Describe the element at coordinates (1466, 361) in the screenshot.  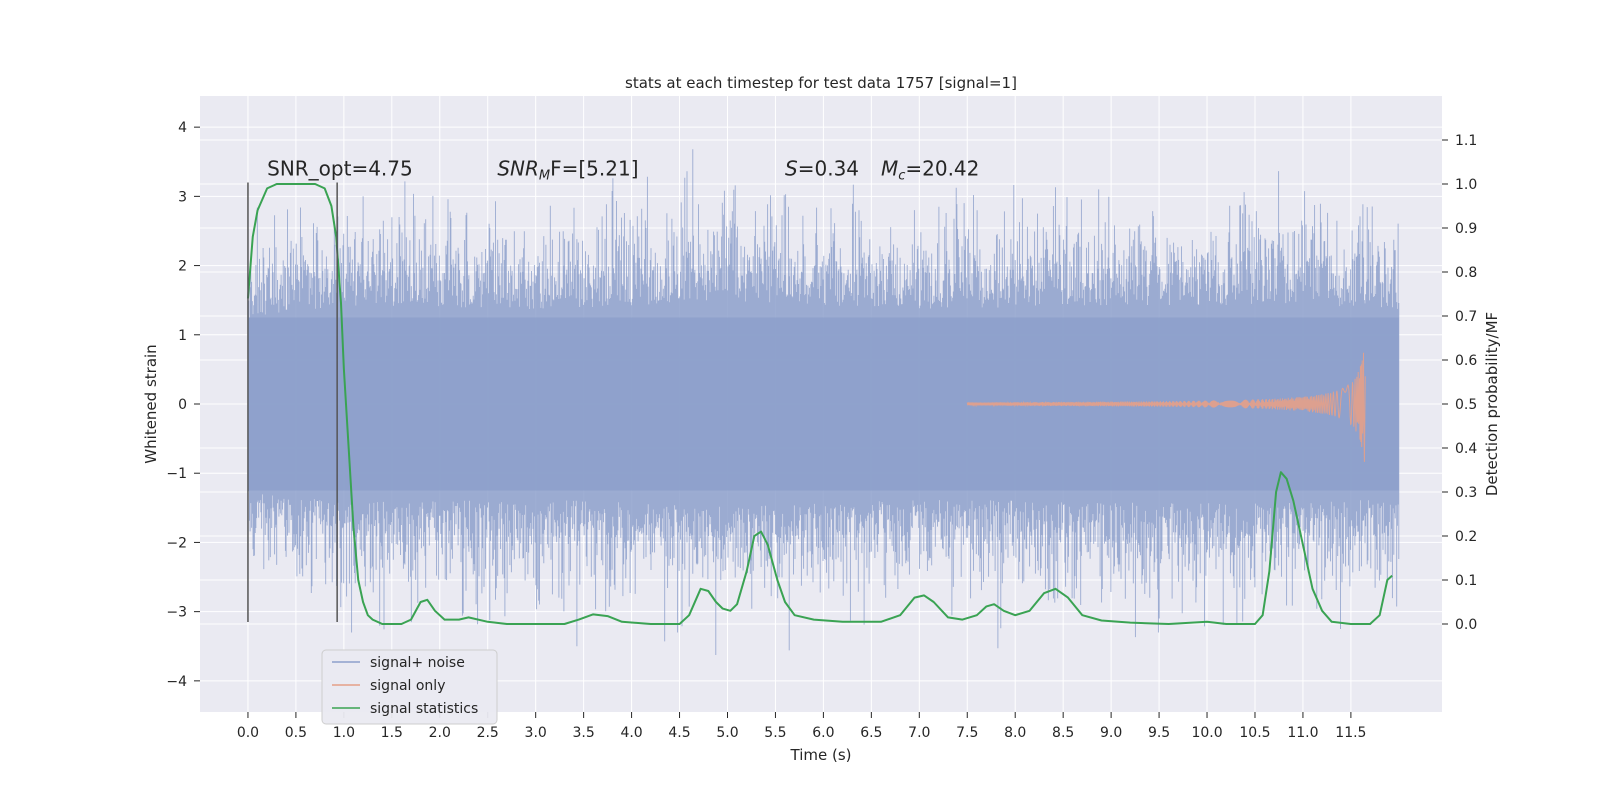
I see `yr-tick-label-6: 0.6` at that location.